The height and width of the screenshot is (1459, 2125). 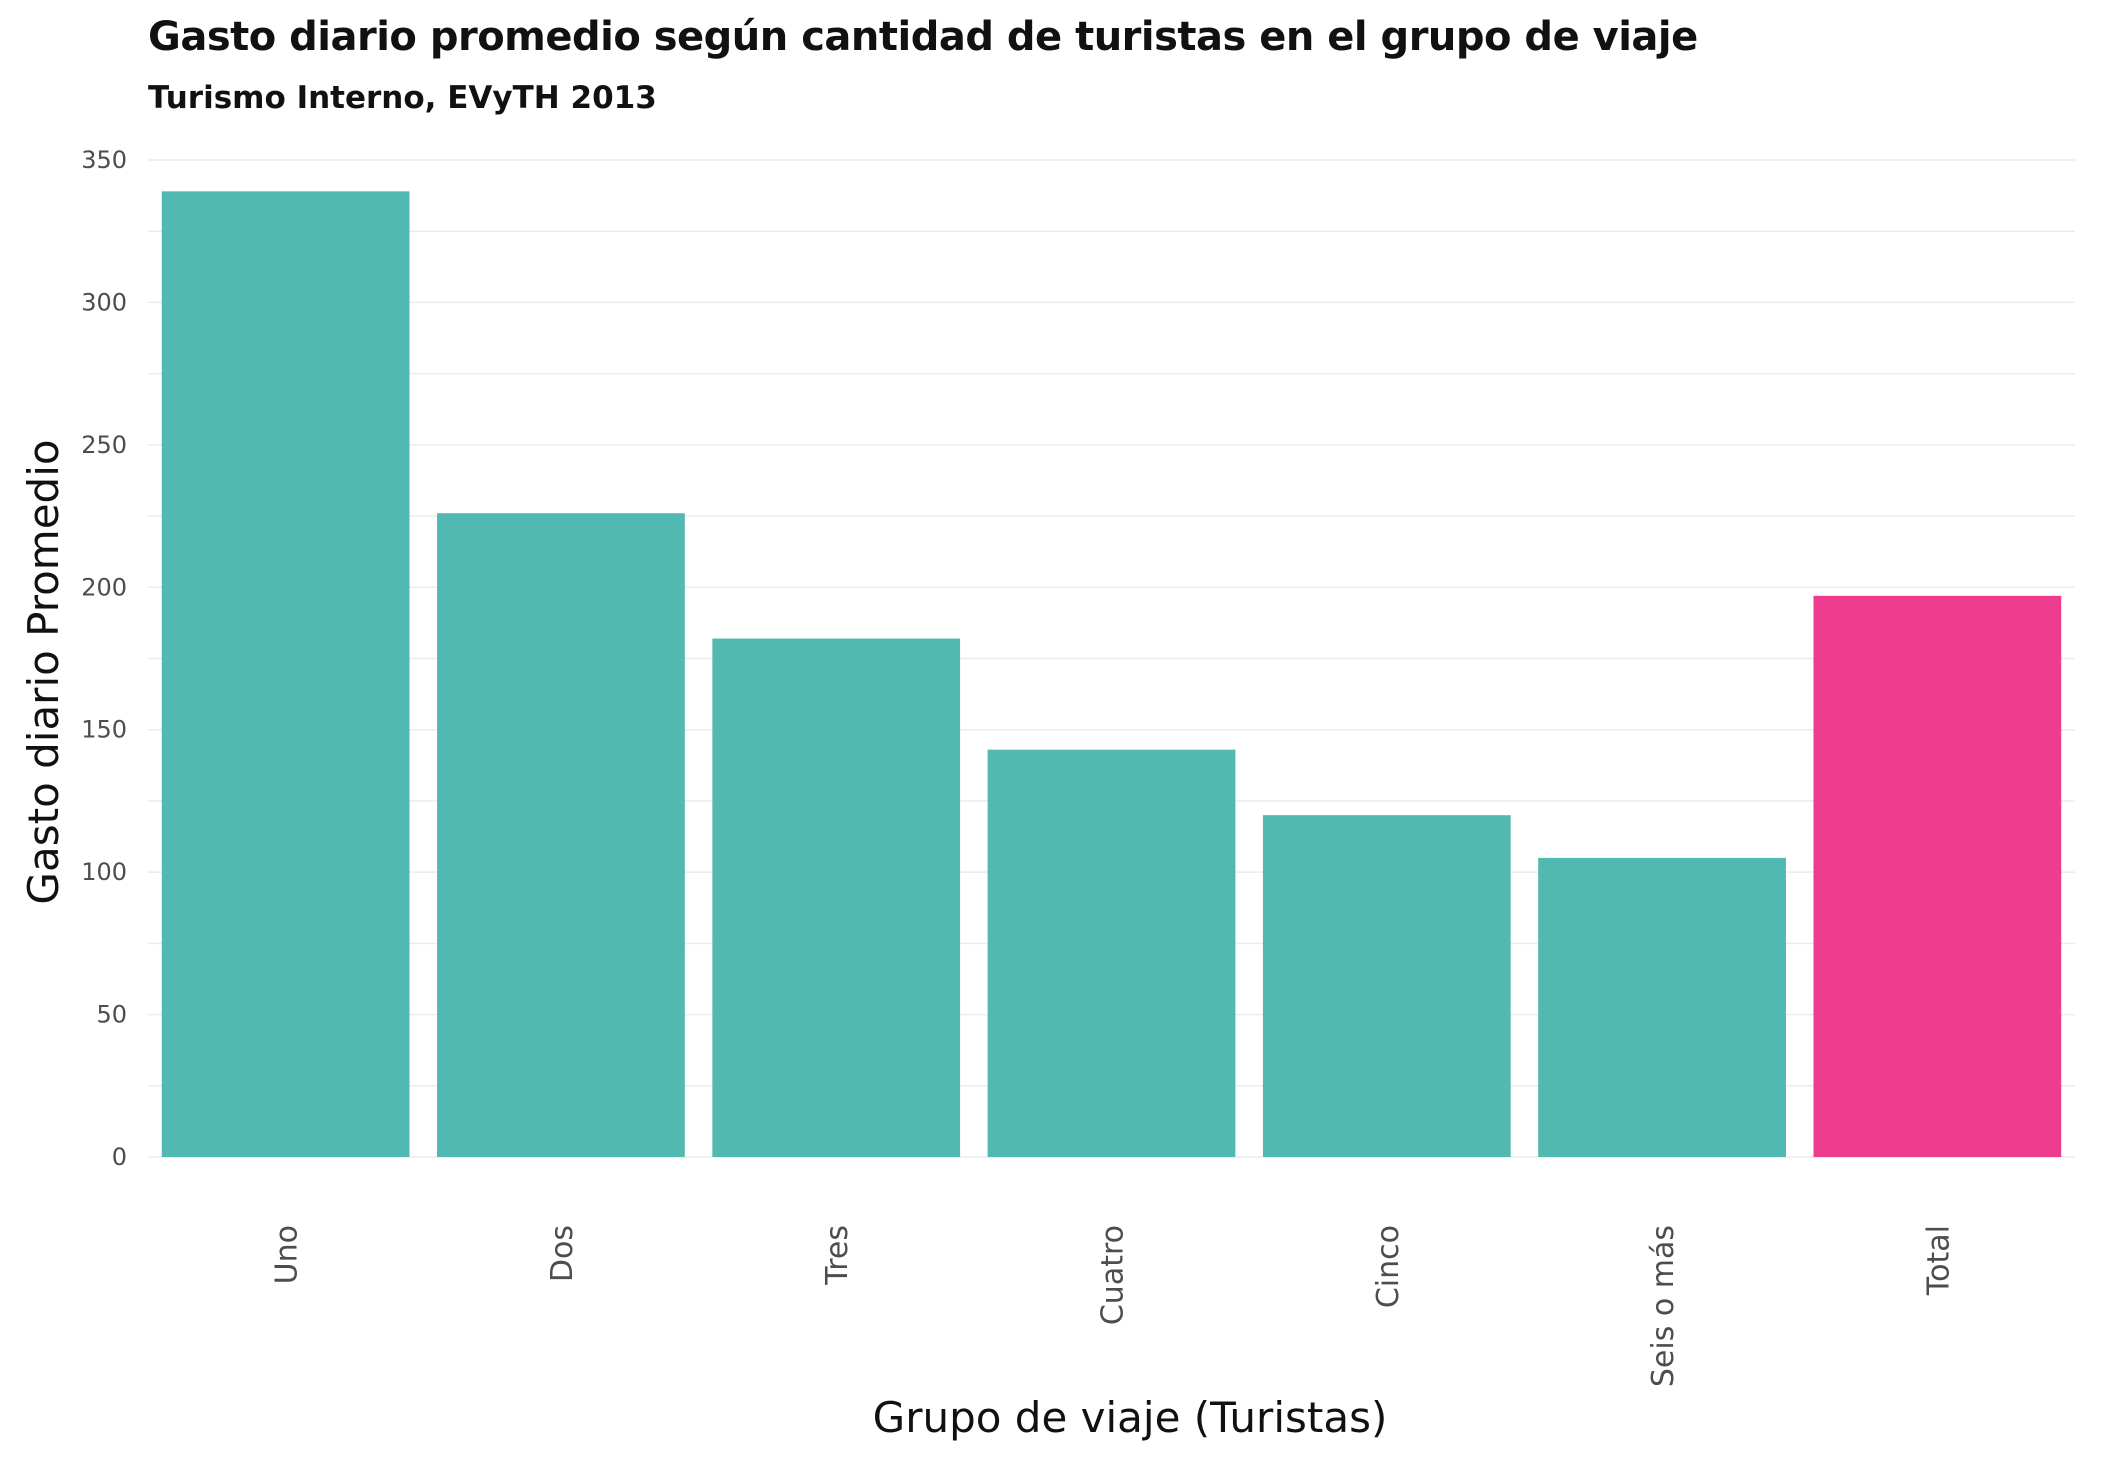 I want to click on x-tick-label: Cinco, so click(x=1388, y=1266).